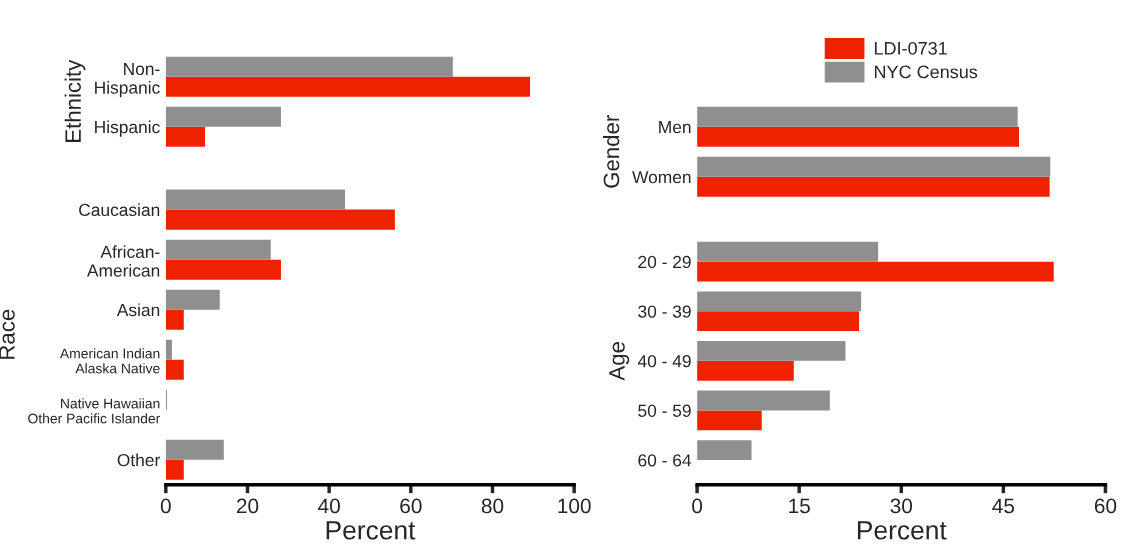  Describe the element at coordinates (574, 506) in the screenshot. I see `x-tick-label: 100` at that location.